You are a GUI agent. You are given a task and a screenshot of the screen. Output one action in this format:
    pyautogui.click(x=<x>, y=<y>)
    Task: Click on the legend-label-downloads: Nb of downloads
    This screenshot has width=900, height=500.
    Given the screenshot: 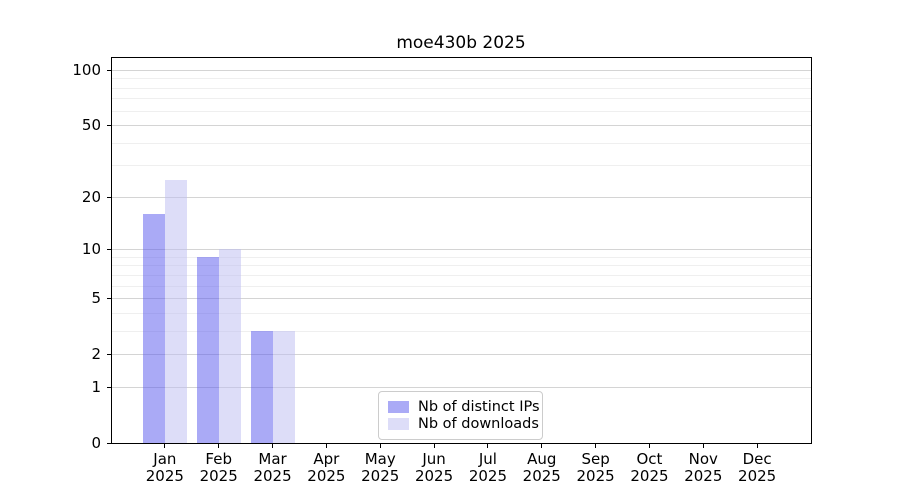 What is the action you would take?
    pyautogui.click(x=478, y=424)
    